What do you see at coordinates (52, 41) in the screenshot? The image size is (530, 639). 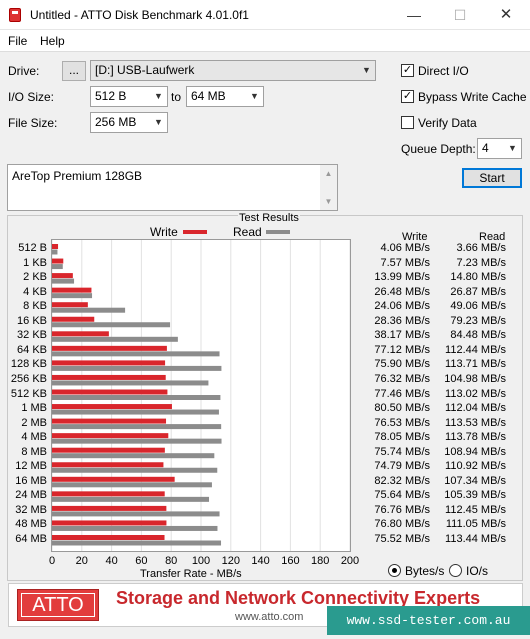 I see `menu-help: Help` at bounding box center [52, 41].